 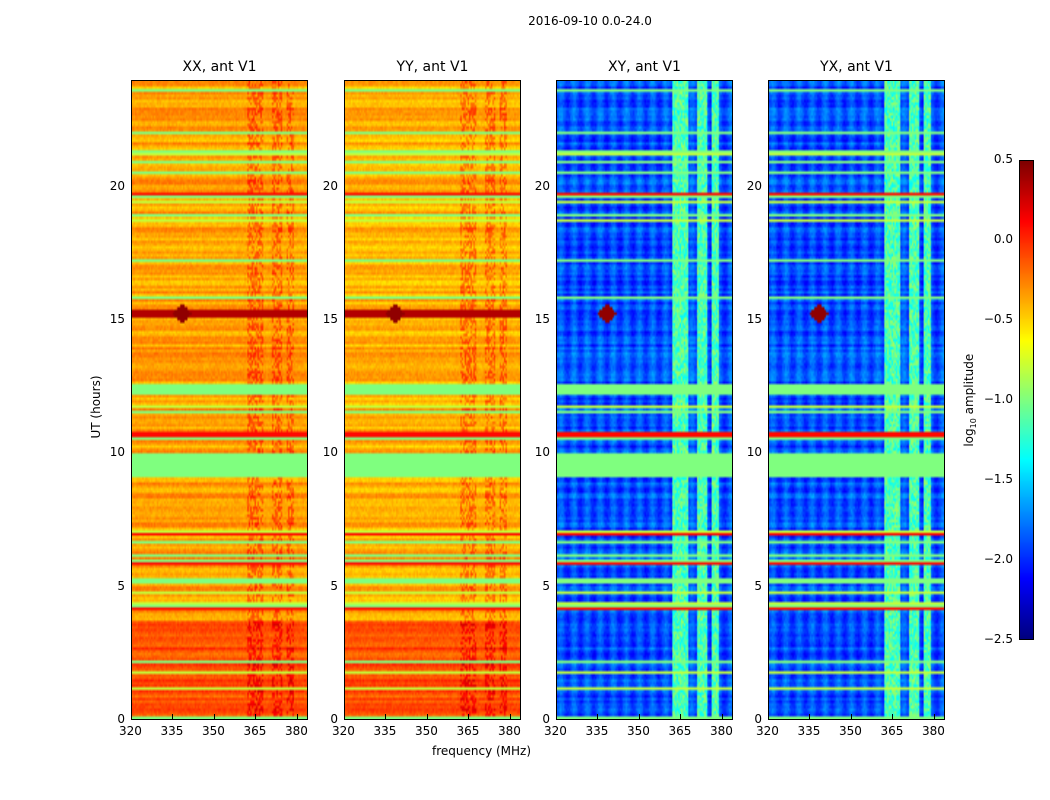 What do you see at coordinates (219, 400) in the screenshot?
I see `heatmap-xx` at bounding box center [219, 400].